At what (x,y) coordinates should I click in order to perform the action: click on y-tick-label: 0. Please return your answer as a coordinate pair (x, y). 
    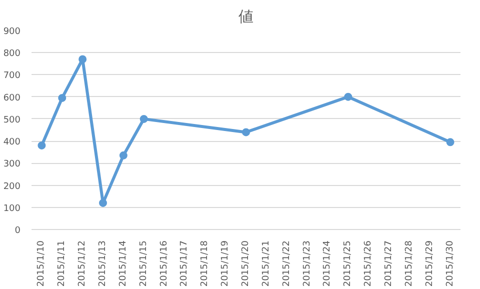
    Looking at the image, I should click on (17, 231).